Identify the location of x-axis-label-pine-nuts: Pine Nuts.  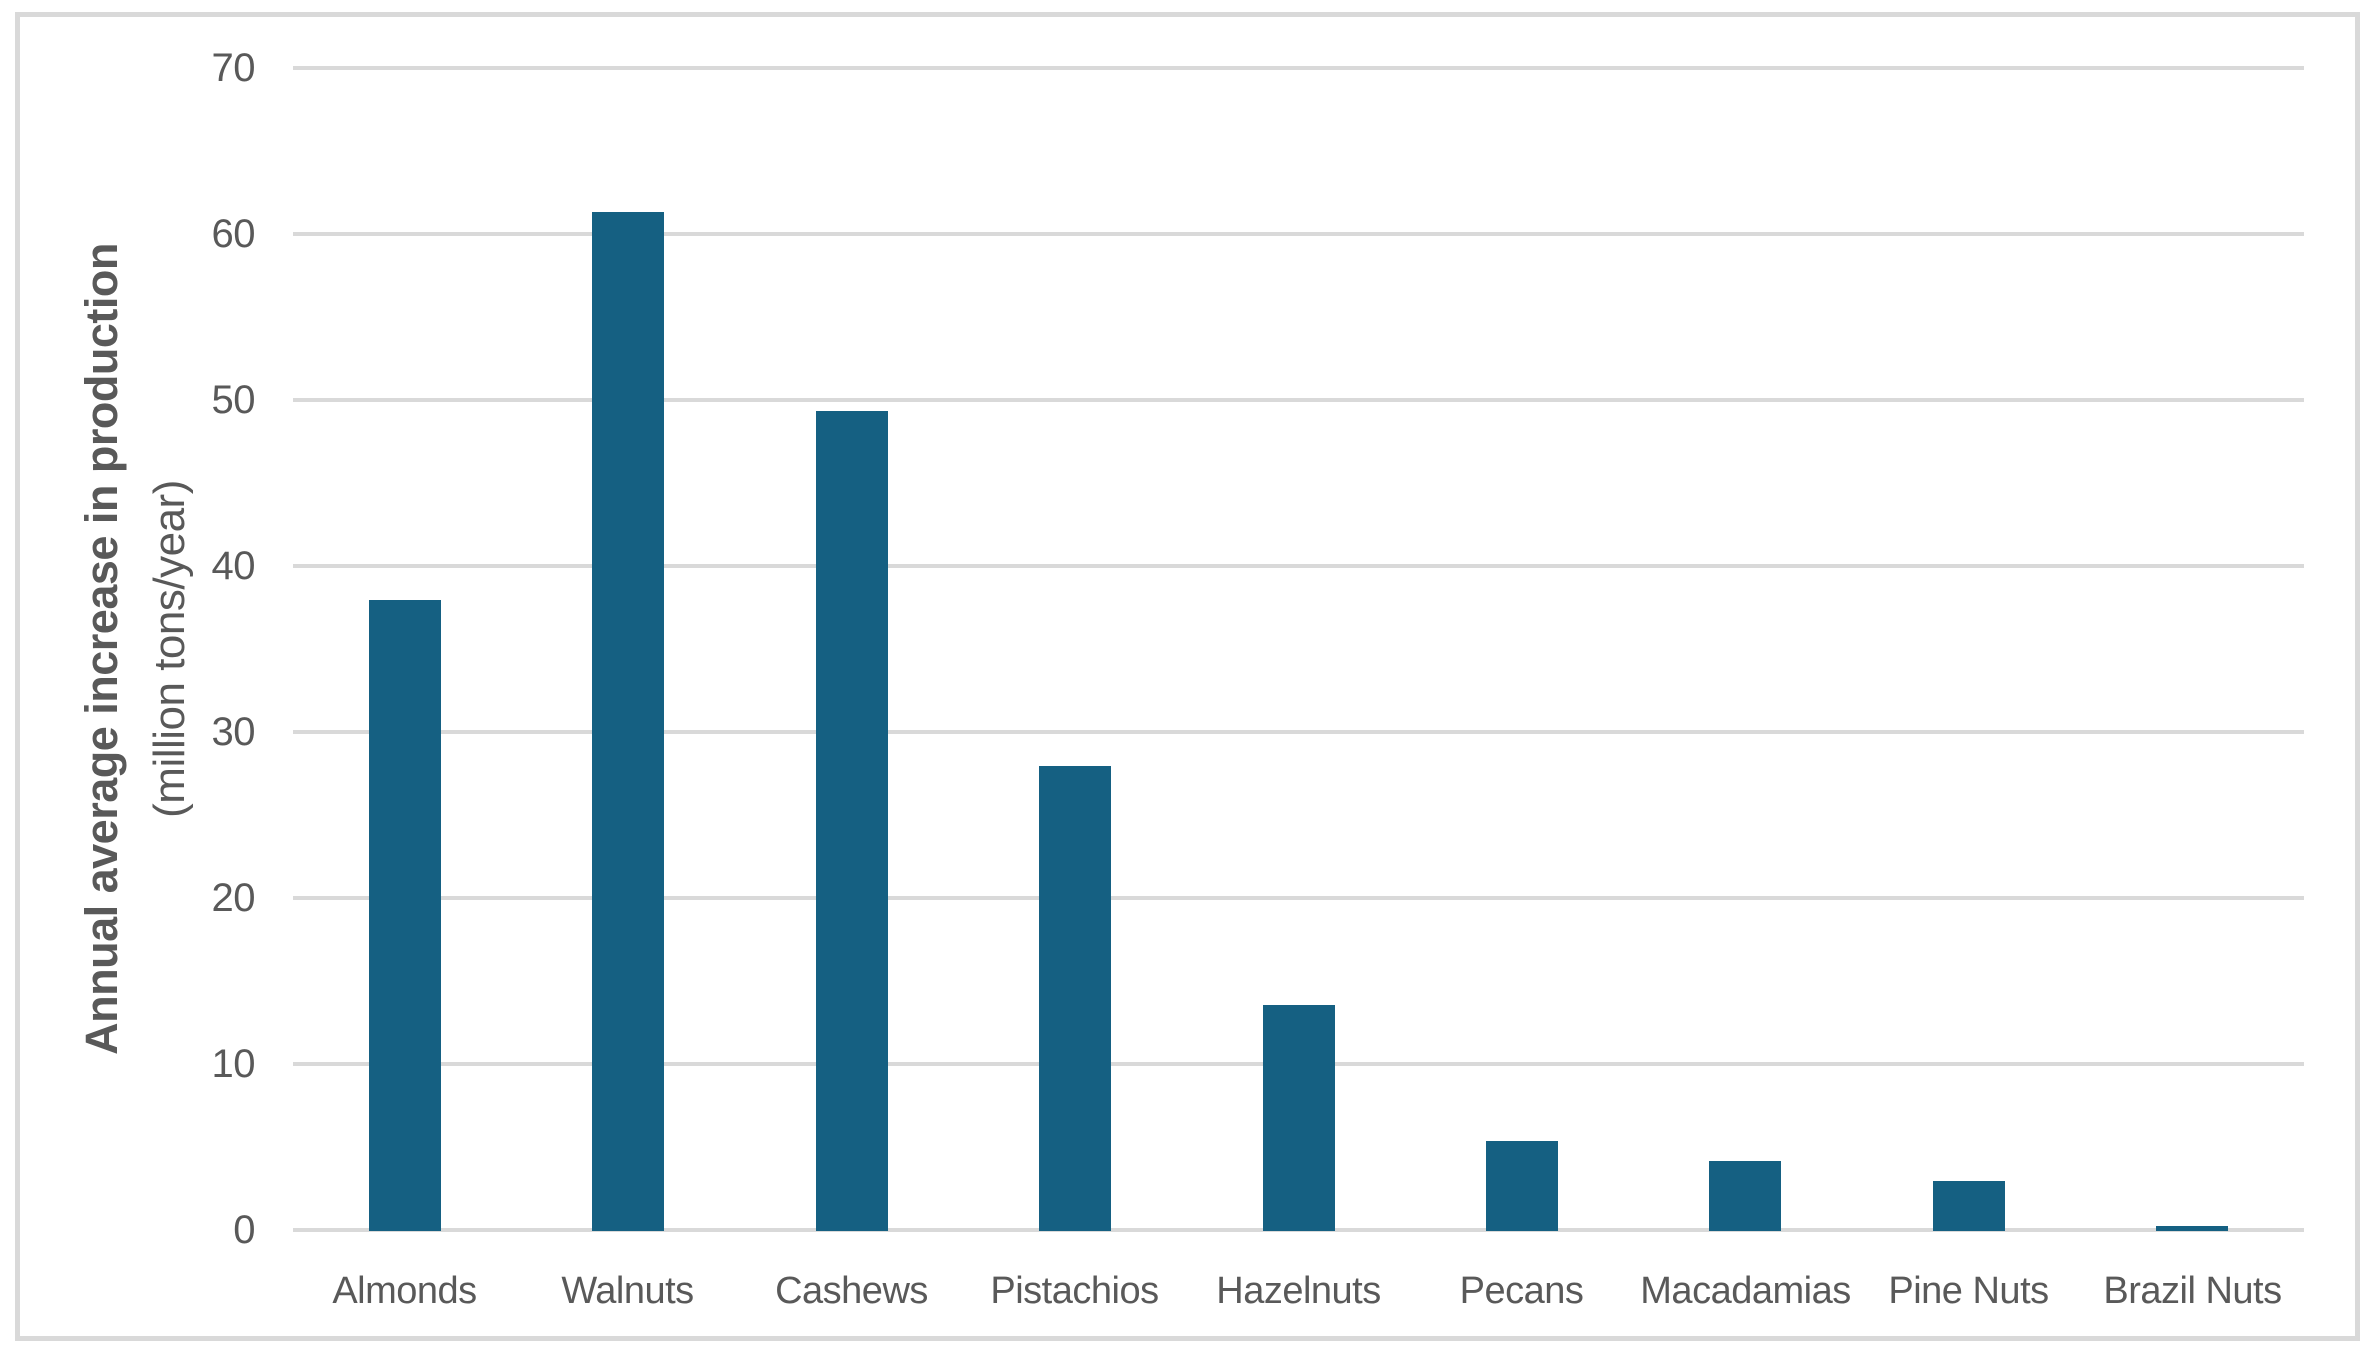
(1968, 1291).